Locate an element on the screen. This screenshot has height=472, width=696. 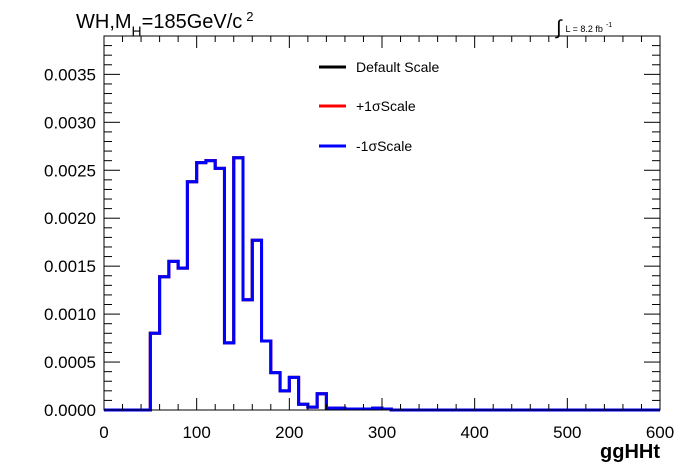
legend-label-plus-1sigma-scale: +1σScale is located at coordinates (386, 106).